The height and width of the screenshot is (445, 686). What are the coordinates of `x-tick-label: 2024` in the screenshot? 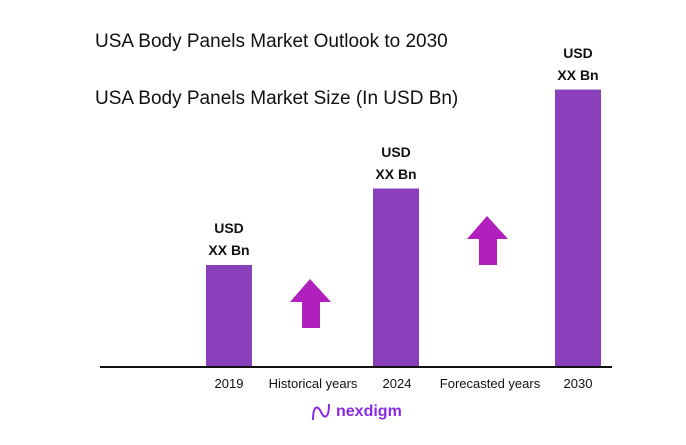 It's located at (397, 383).